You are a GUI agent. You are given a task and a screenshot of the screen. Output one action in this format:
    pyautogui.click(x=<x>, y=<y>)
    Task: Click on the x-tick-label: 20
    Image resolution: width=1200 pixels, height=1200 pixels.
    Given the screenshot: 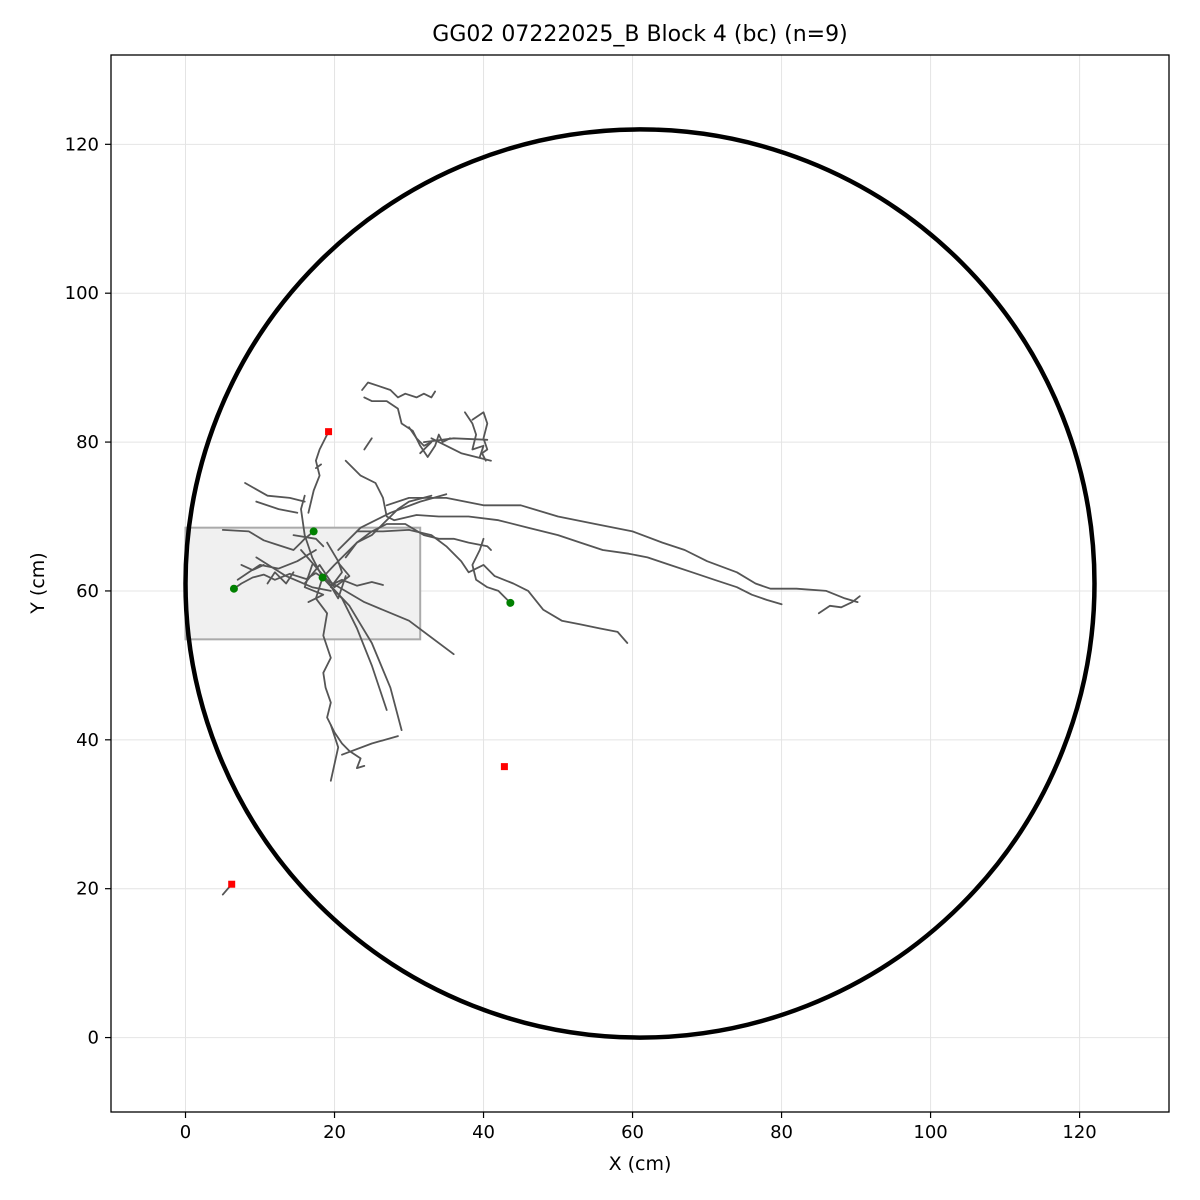 What is the action you would take?
    pyautogui.click(x=334, y=1132)
    